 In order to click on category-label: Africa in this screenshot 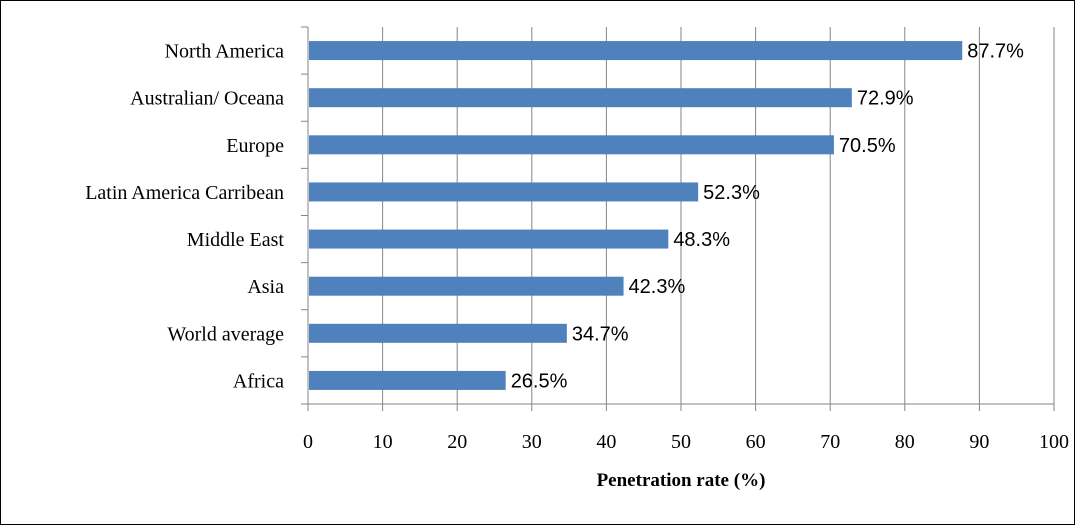, I will do `click(258, 381)`.